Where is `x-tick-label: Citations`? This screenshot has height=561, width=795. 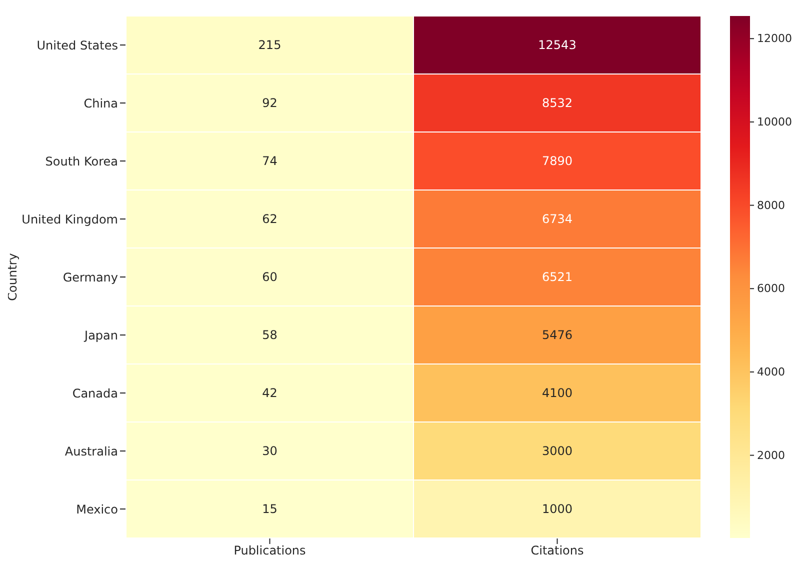
x-tick-label: Citations is located at coordinates (557, 551).